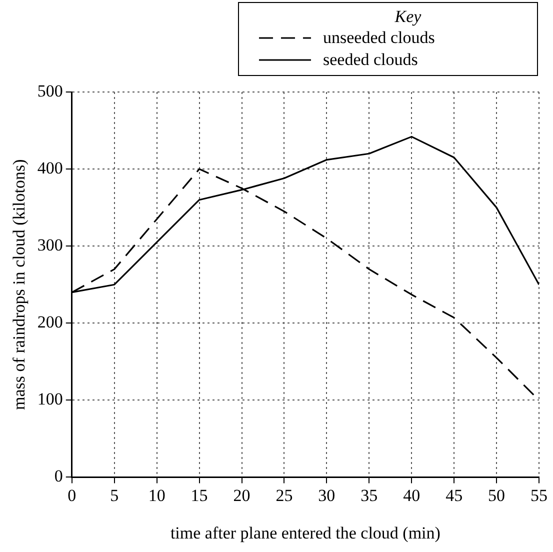 Image resolution: width=553 pixels, height=552 pixels. What do you see at coordinates (305, 532) in the screenshot?
I see `x-axis-title: time after plane entered the cloud (min)` at bounding box center [305, 532].